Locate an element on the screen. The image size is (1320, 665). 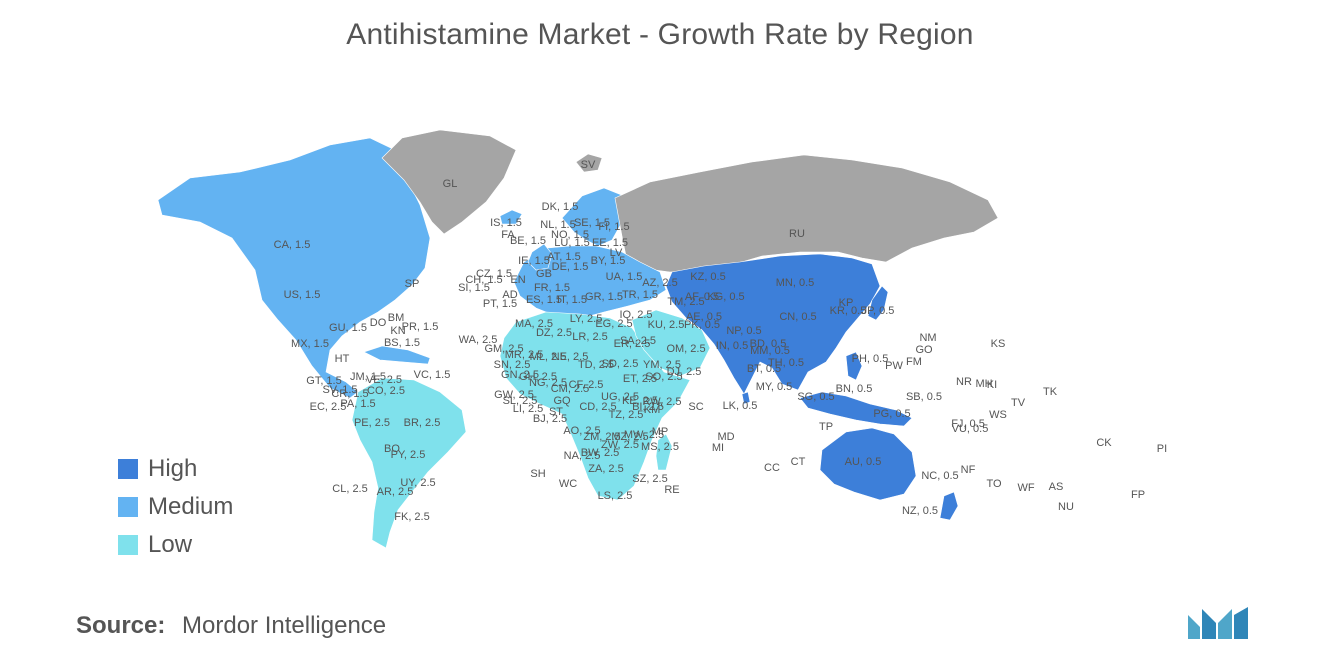
region-australia is located at coordinates (868, 464).